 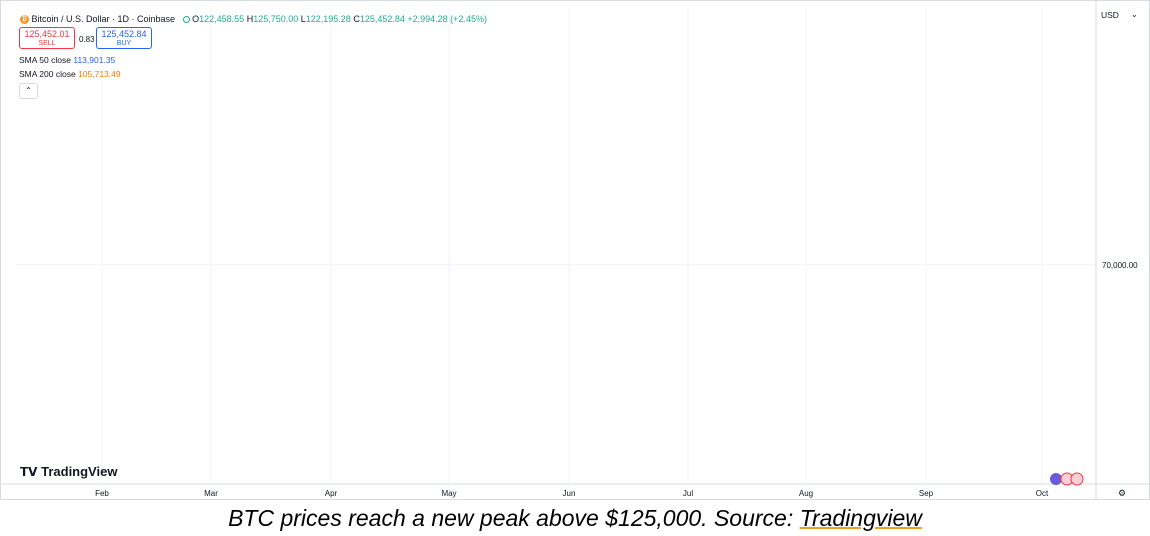 What do you see at coordinates (103, 19) in the screenshot?
I see `symbol-title: Bitcoin / U.S. Dollar · 1D · Coinbase` at bounding box center [103, 19].